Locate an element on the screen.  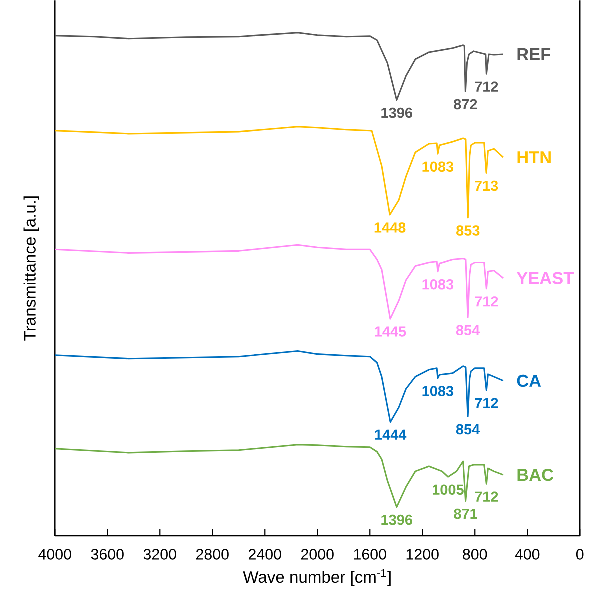
series-label: BAC is located at coordinates (536, 475).